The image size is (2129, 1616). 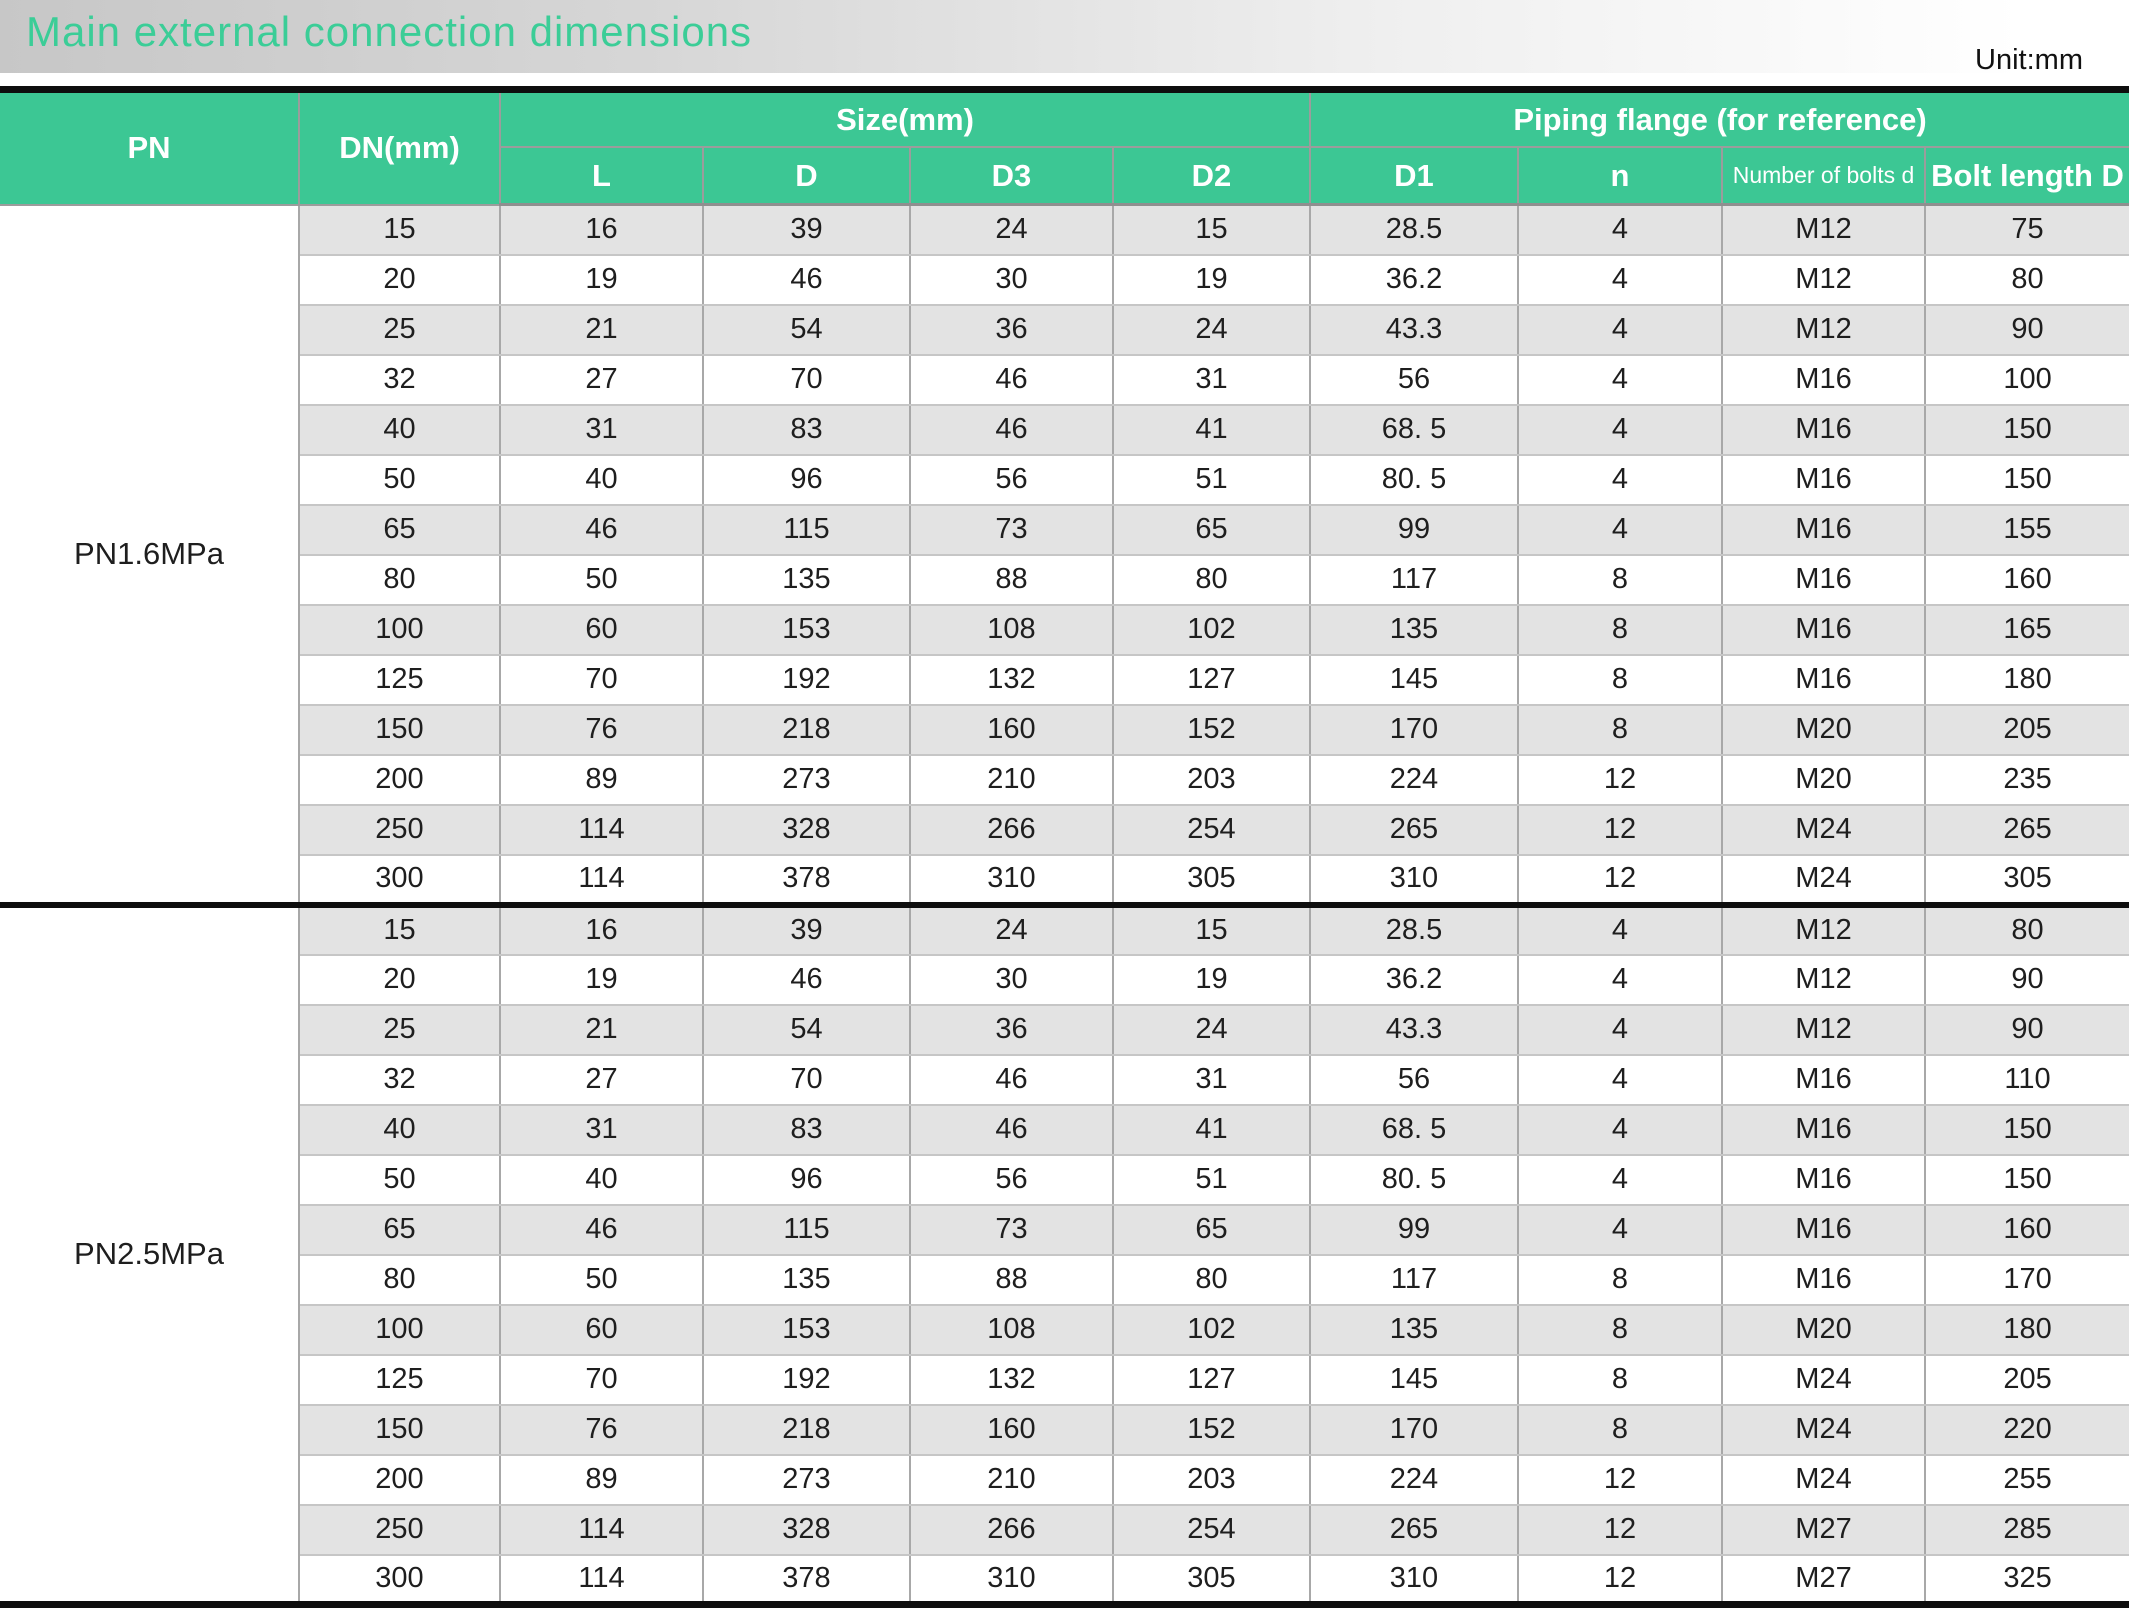 I want to click on cell-dn: 32, so click(x=400, y=379).